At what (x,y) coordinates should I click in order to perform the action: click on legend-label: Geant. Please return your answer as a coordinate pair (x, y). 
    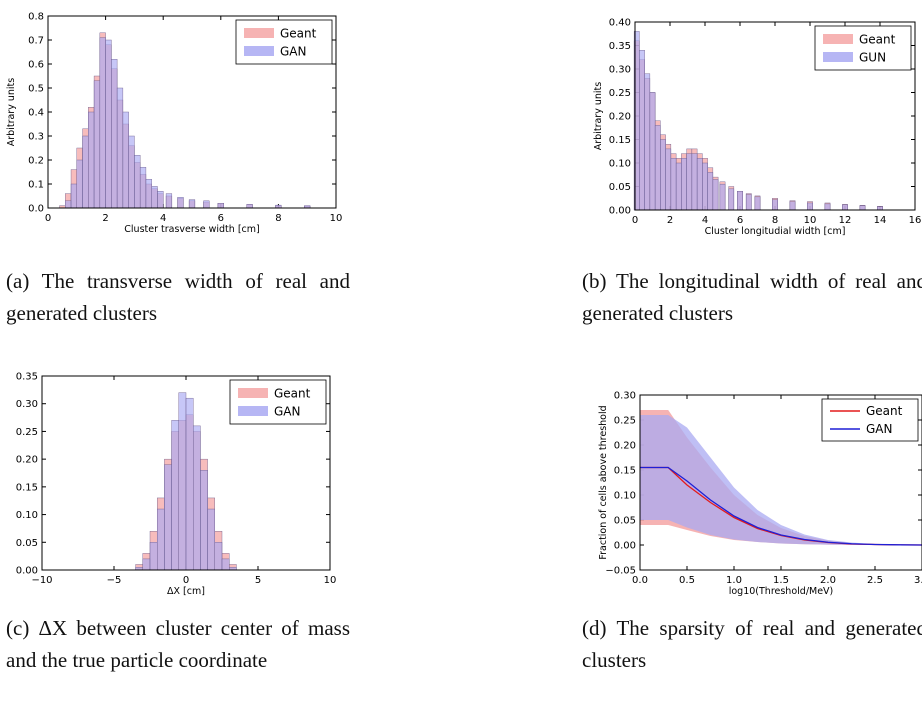
    Looking at the image, I should click on (292, 394).